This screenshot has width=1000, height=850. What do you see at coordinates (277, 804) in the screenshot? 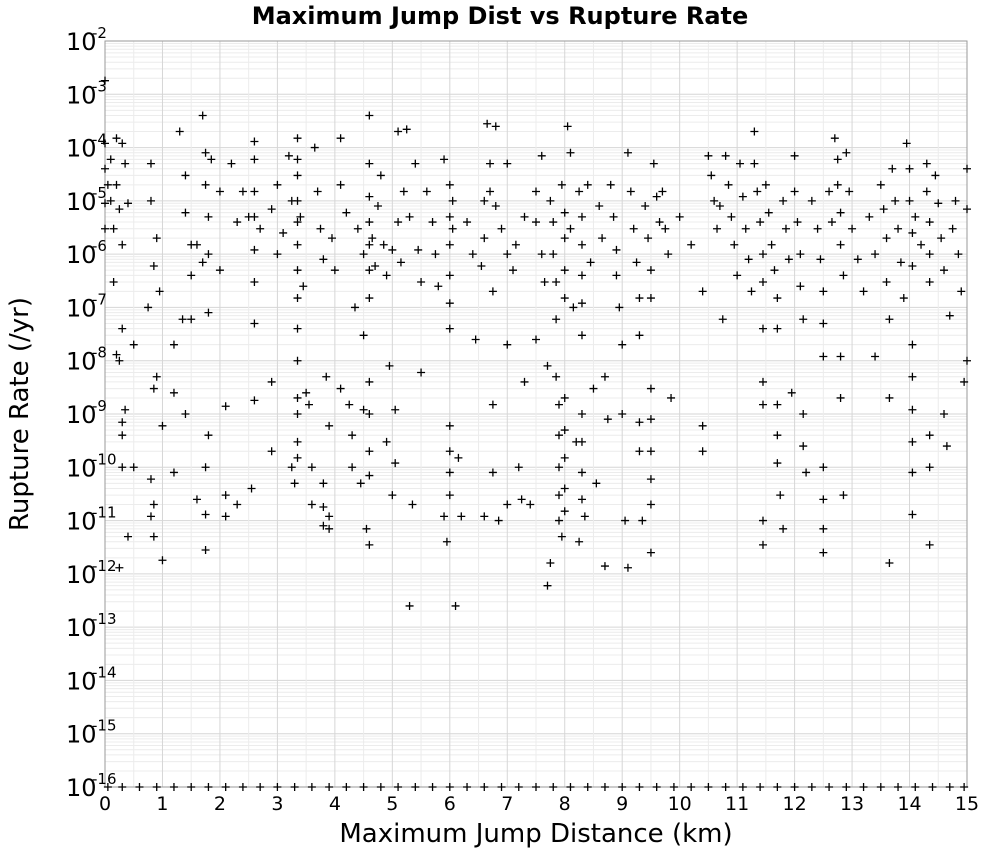
I see `x-tick-label: 3` at bounding box center [277, 804].